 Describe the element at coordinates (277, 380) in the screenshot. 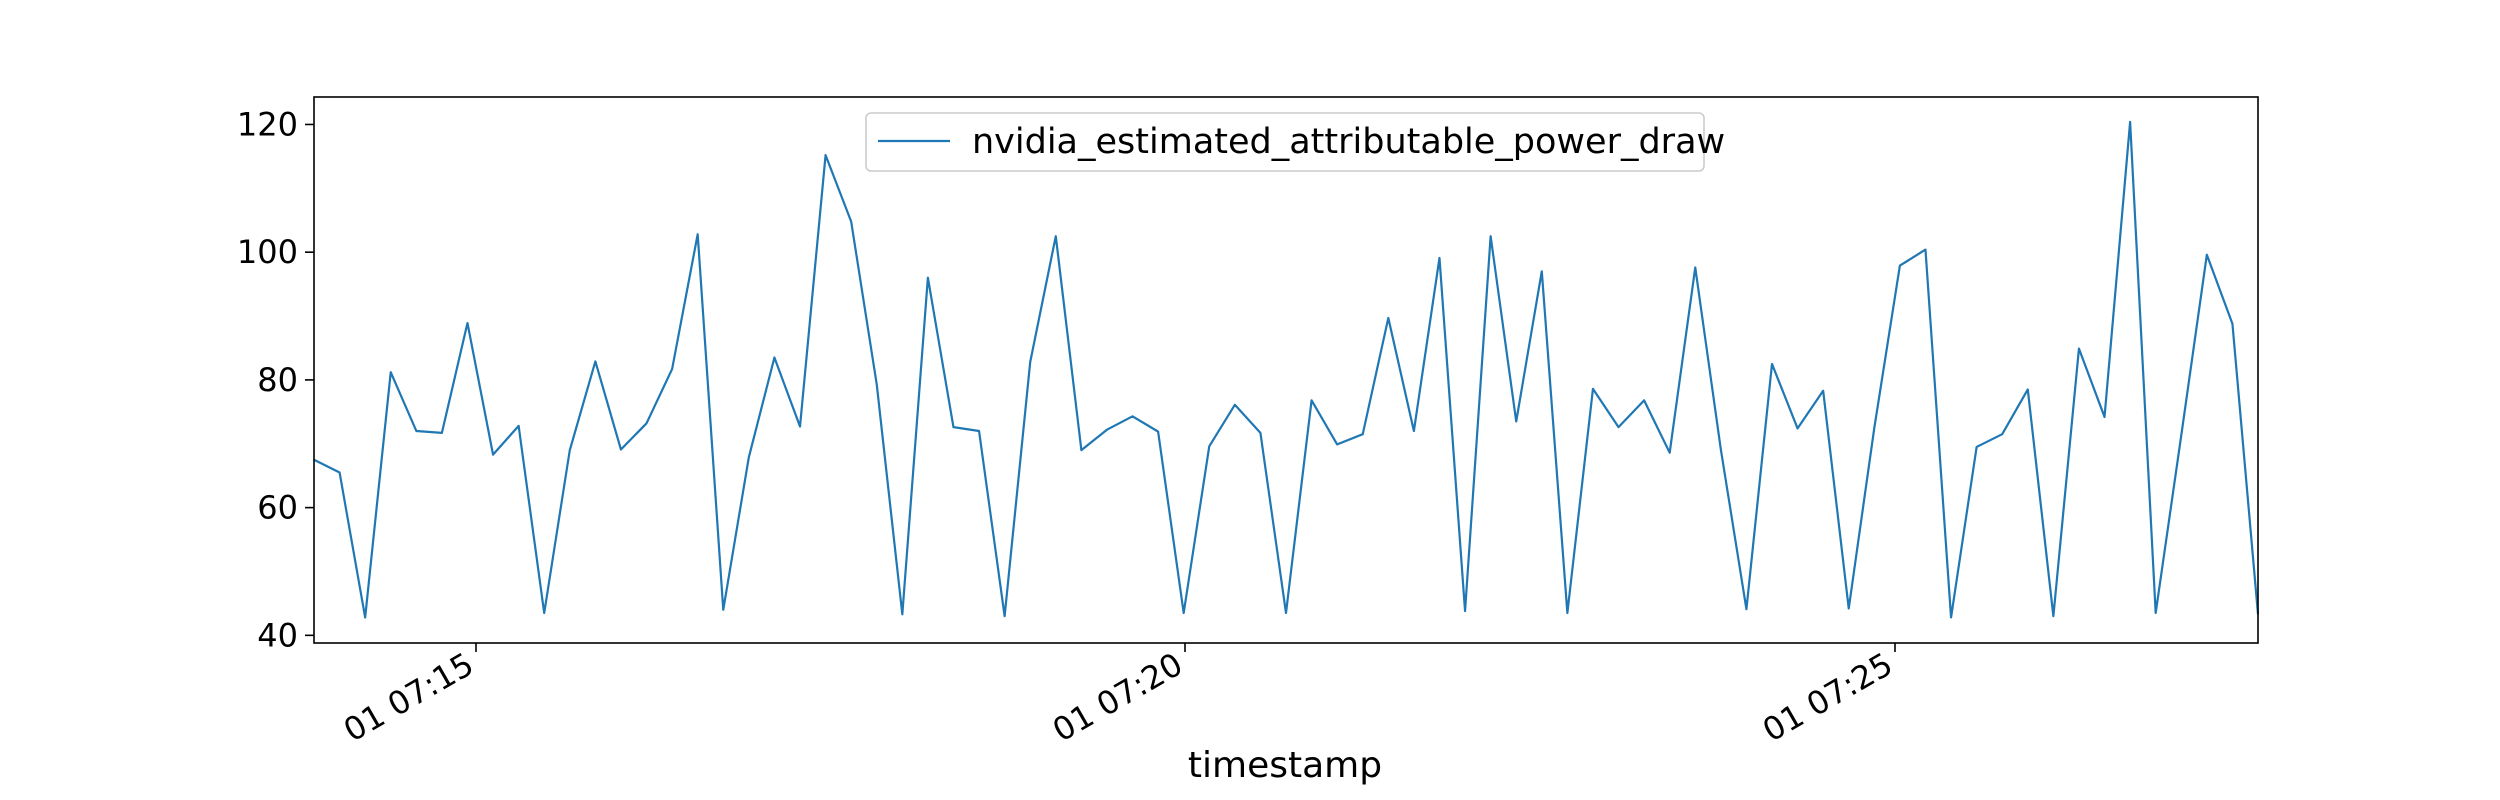

I see `y-tick-label: 80` at that location.